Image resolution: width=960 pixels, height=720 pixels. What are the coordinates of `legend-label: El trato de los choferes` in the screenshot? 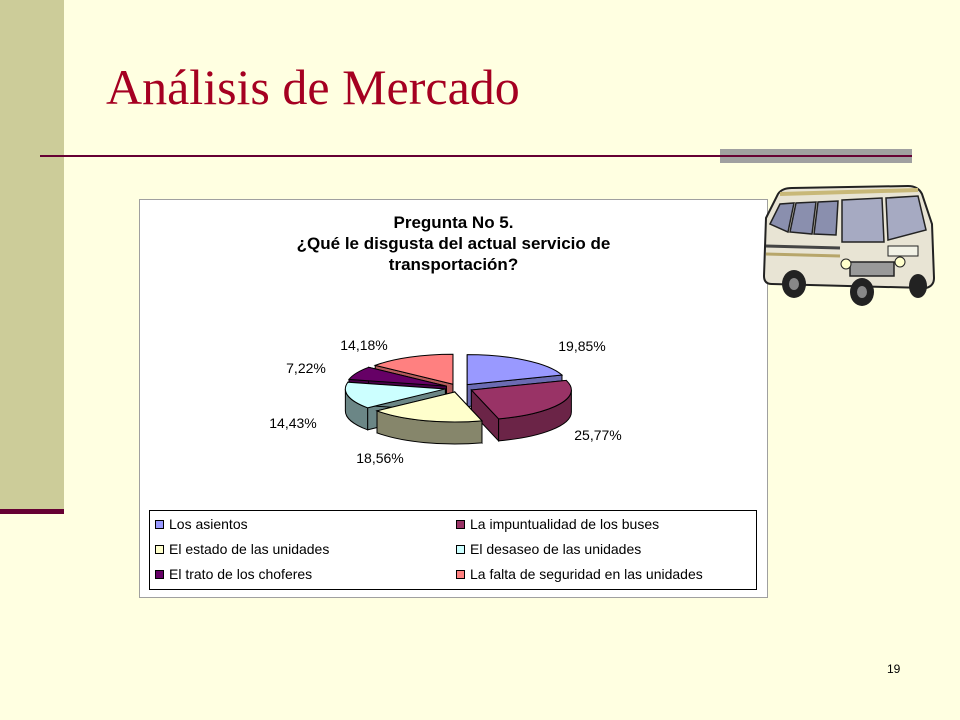 It's located at (241, 574).